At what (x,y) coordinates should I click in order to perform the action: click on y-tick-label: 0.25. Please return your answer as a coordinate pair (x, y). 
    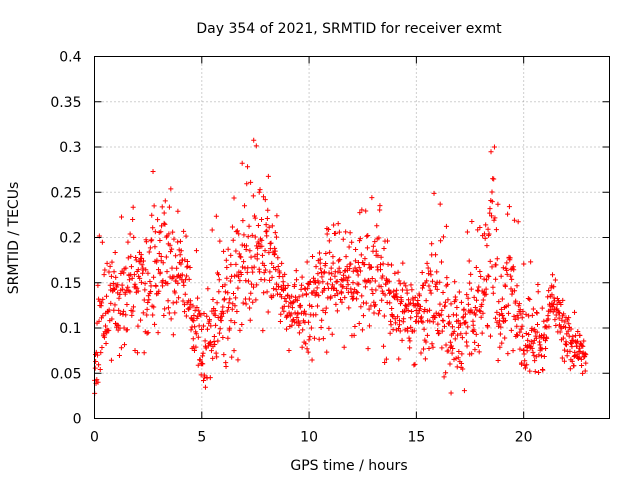
    Looking at the image, I should click on (65, 193).